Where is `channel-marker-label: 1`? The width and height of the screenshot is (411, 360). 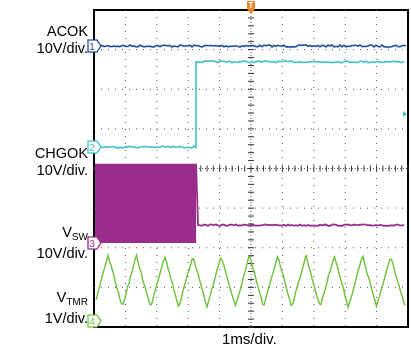 channel-marker-label: 1 is located at coordinates (92, 47).